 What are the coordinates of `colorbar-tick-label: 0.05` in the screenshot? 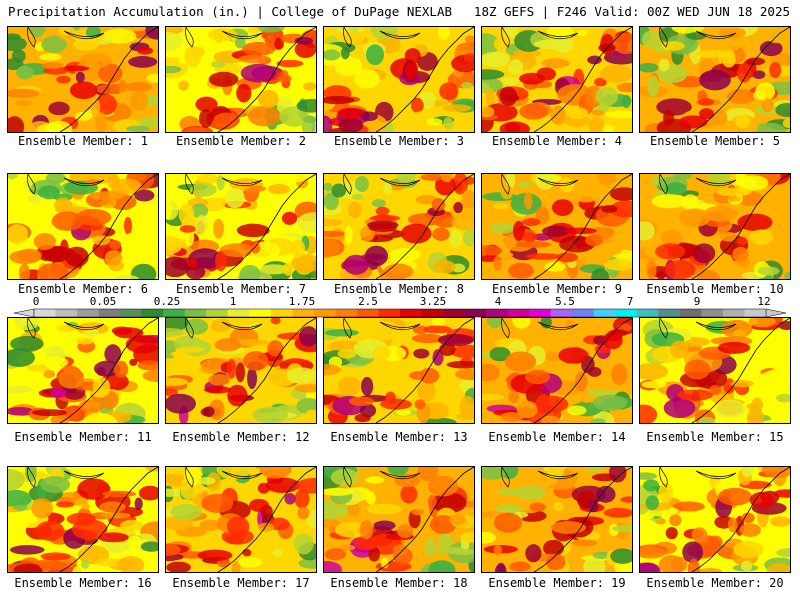 It's located at (103, 302).